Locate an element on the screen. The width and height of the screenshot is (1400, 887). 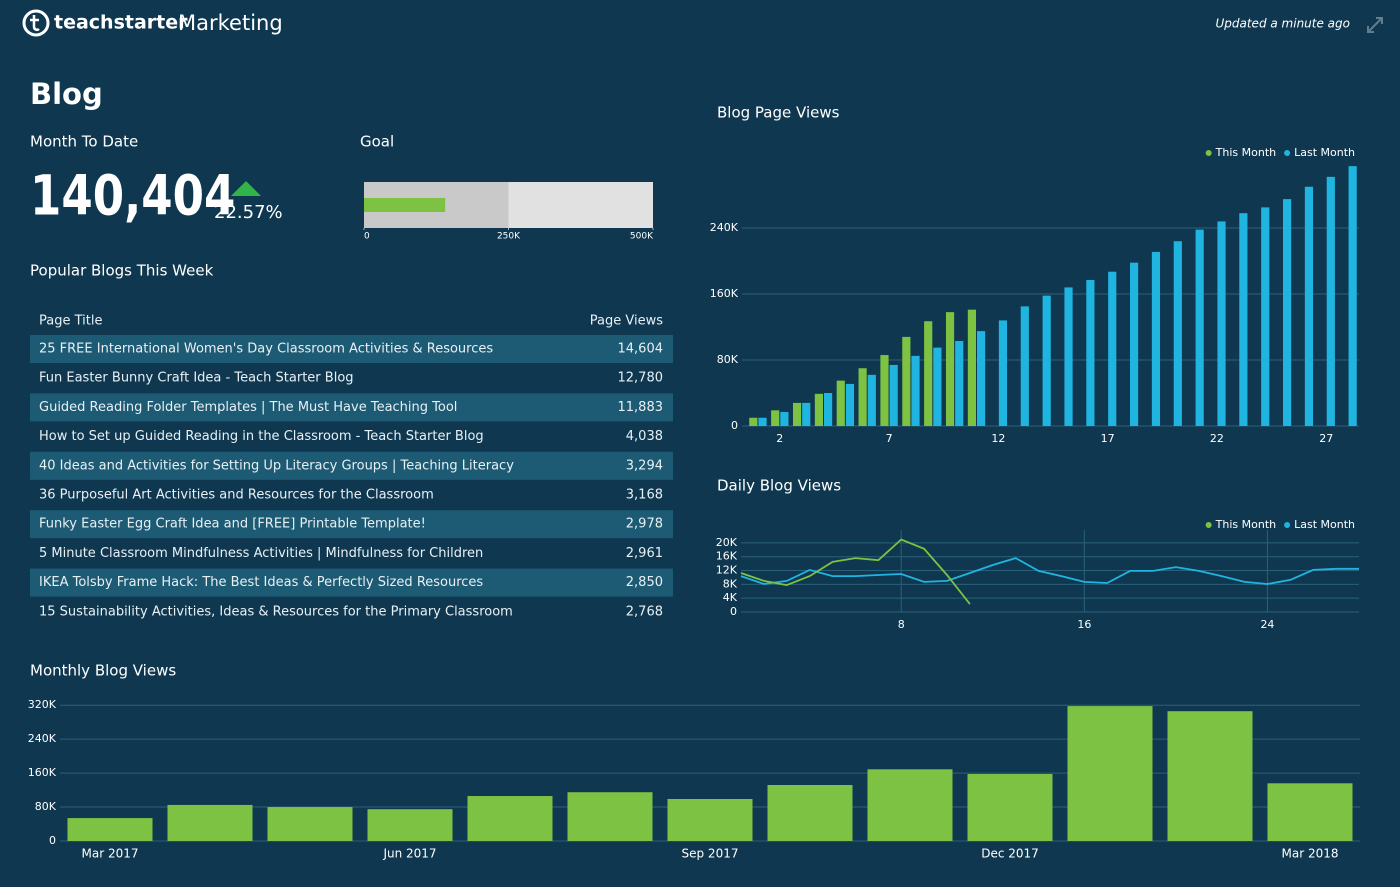
x-tick-label: 0 is located at coordinates (367, 237).